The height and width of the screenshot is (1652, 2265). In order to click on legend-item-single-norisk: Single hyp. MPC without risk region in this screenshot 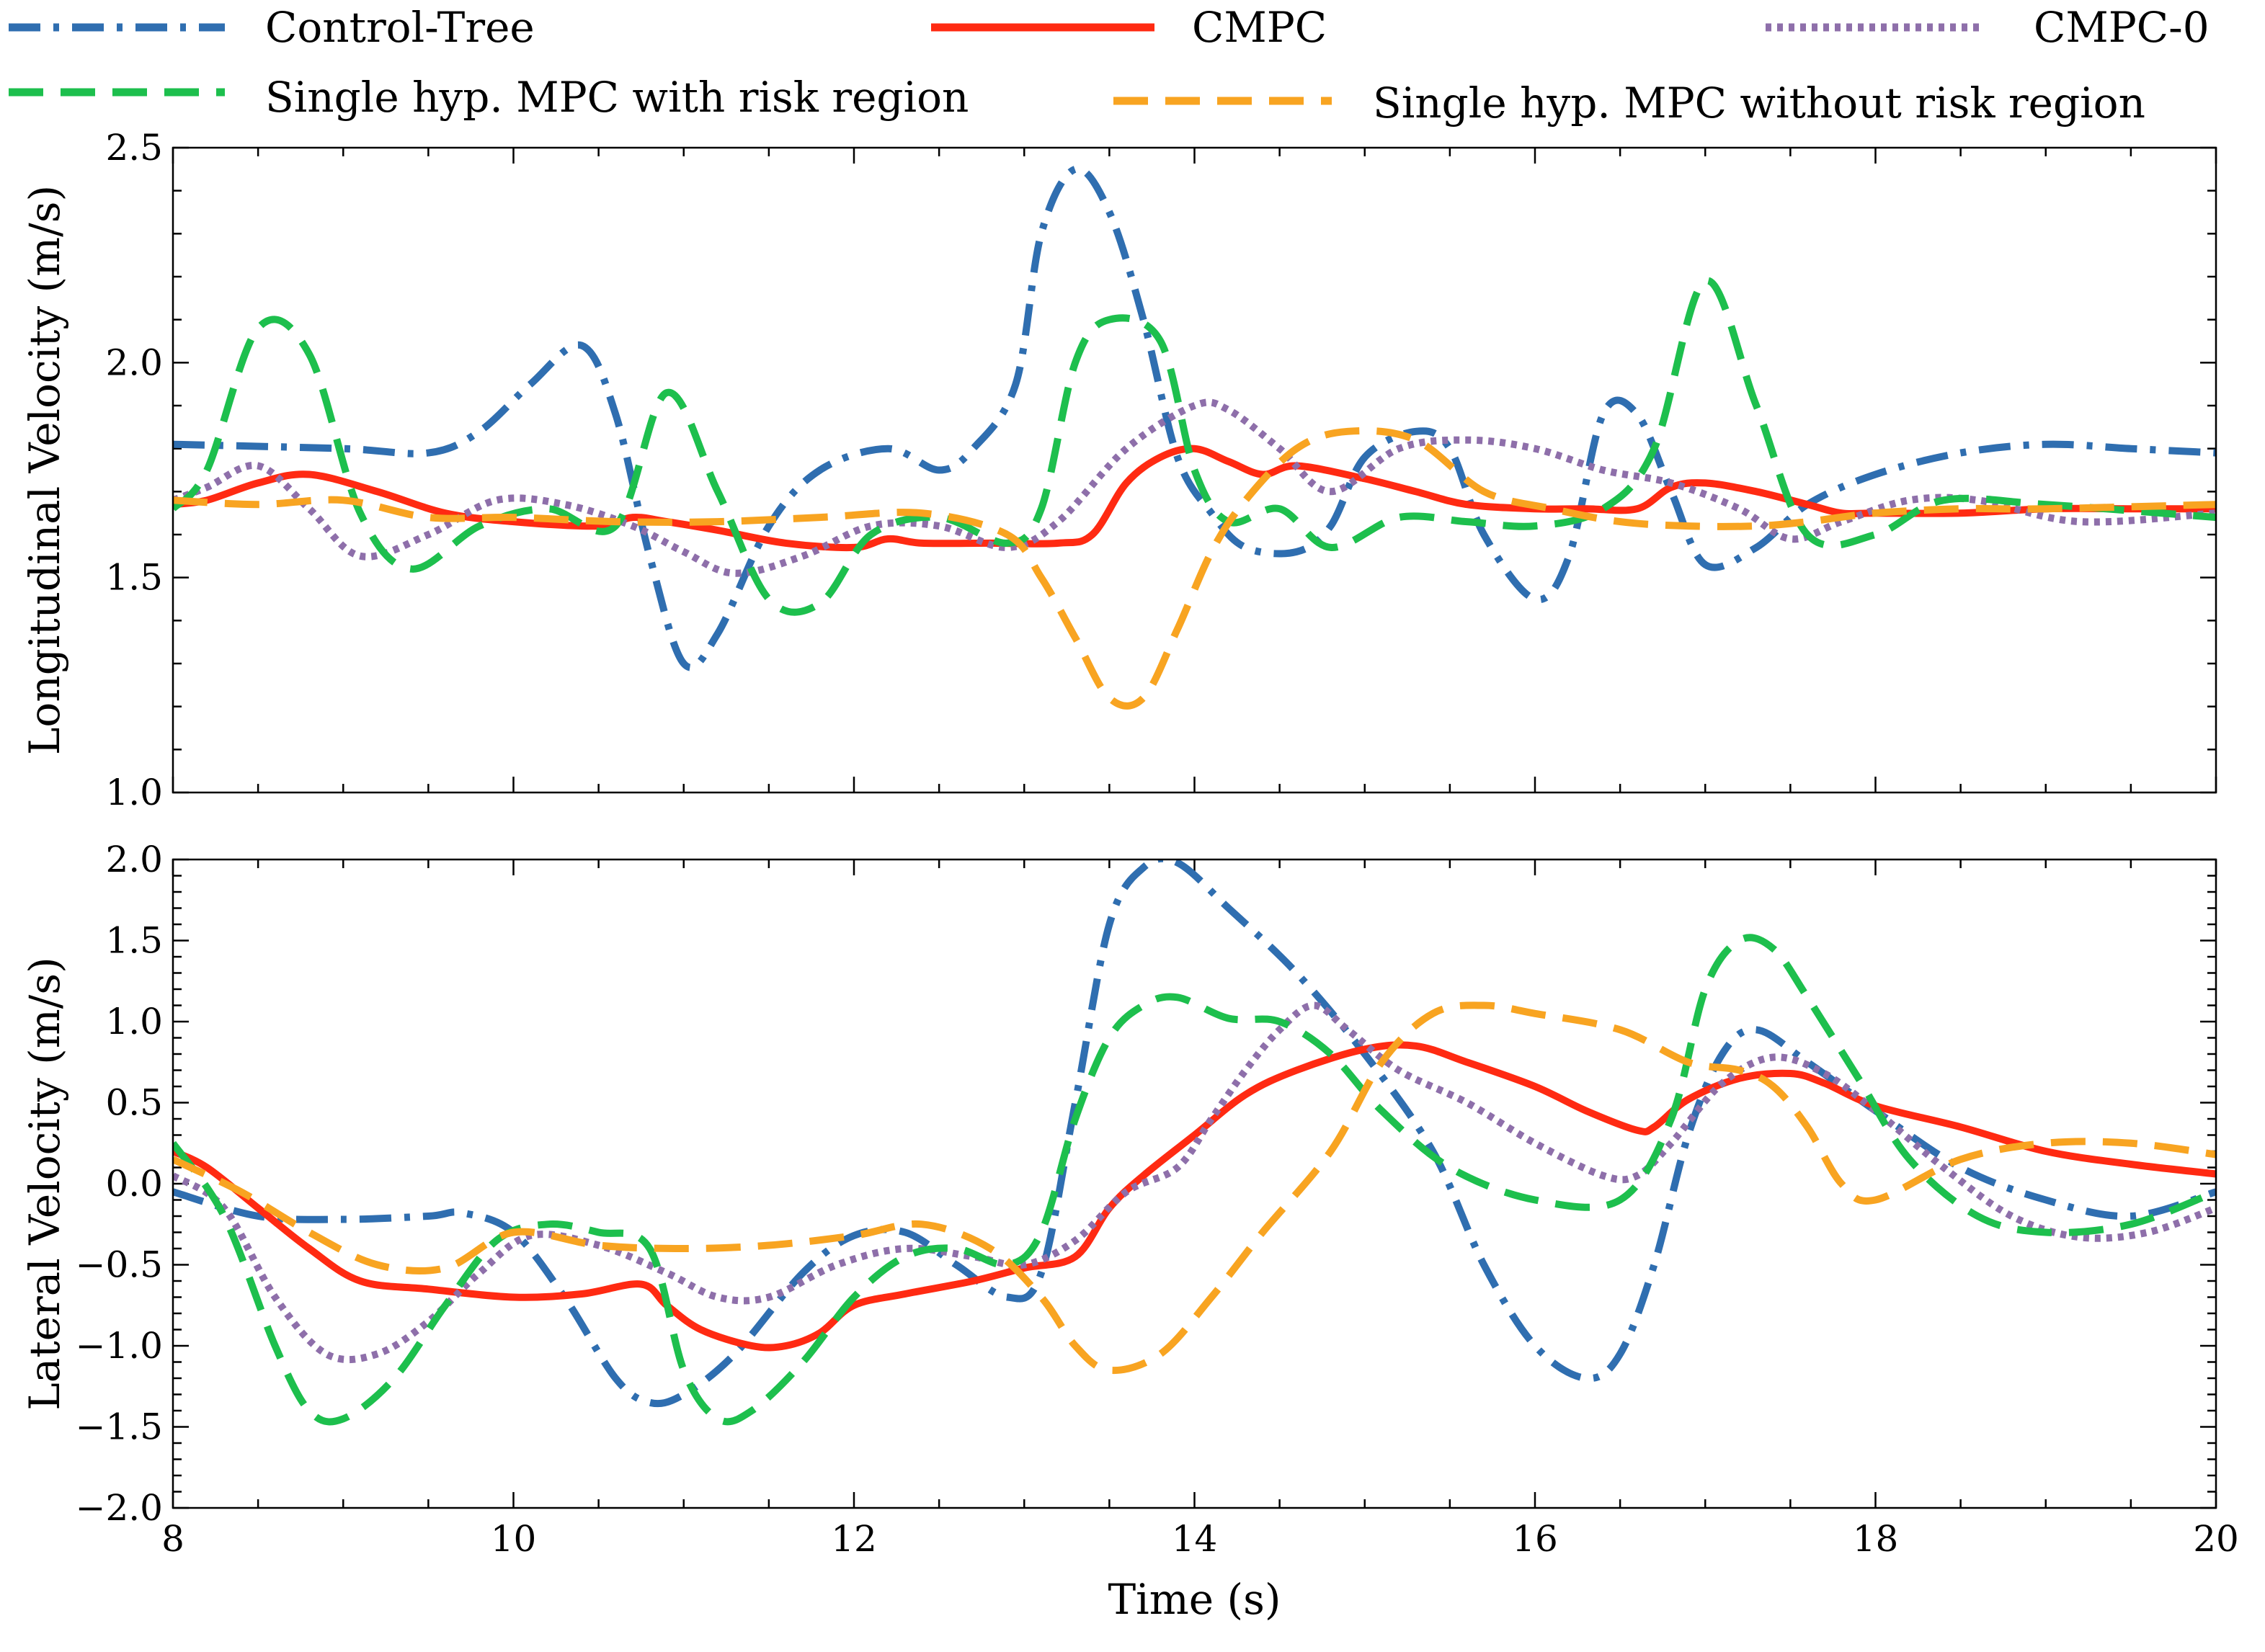, I will do `click(1629, 103)`.